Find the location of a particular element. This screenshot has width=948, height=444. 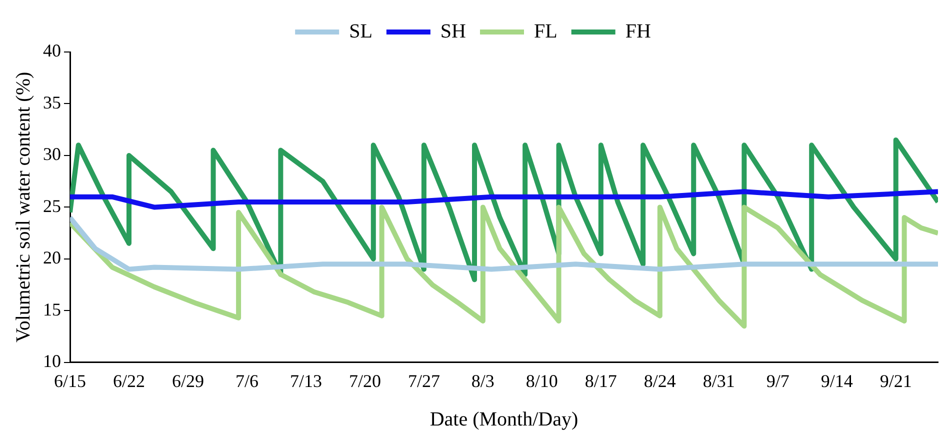

x-tick-label: 8/17 is located at coordinates (600, 380).